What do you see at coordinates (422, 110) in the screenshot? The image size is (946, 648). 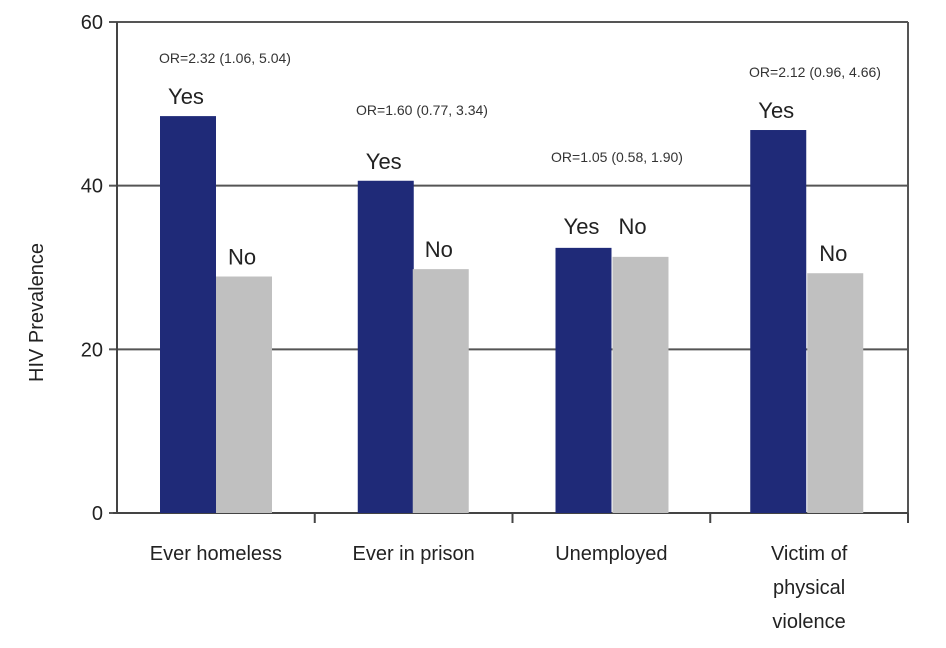 I see `odds-ratio-annotation: OR=1.60 (0.77, 3.34)` at bounding box center [422, 110].